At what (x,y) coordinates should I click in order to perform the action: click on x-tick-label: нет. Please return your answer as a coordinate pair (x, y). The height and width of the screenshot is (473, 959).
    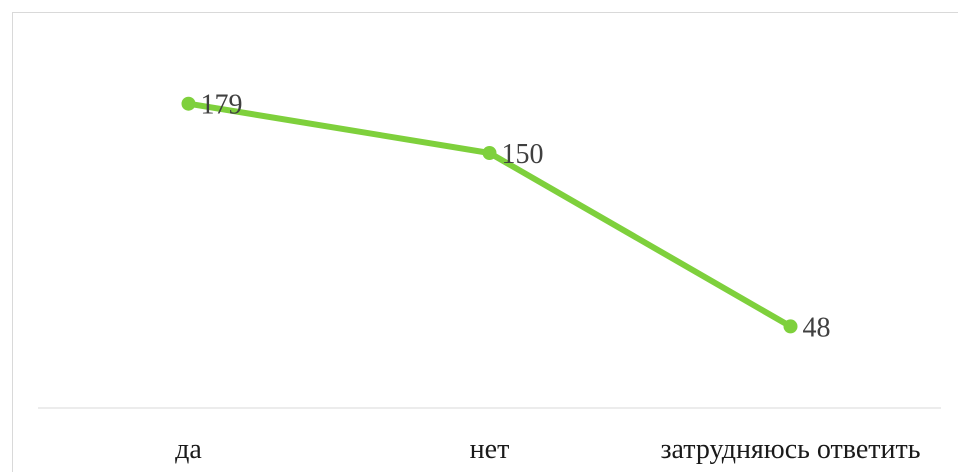
    Looking at the image, I should click on (490, 449).